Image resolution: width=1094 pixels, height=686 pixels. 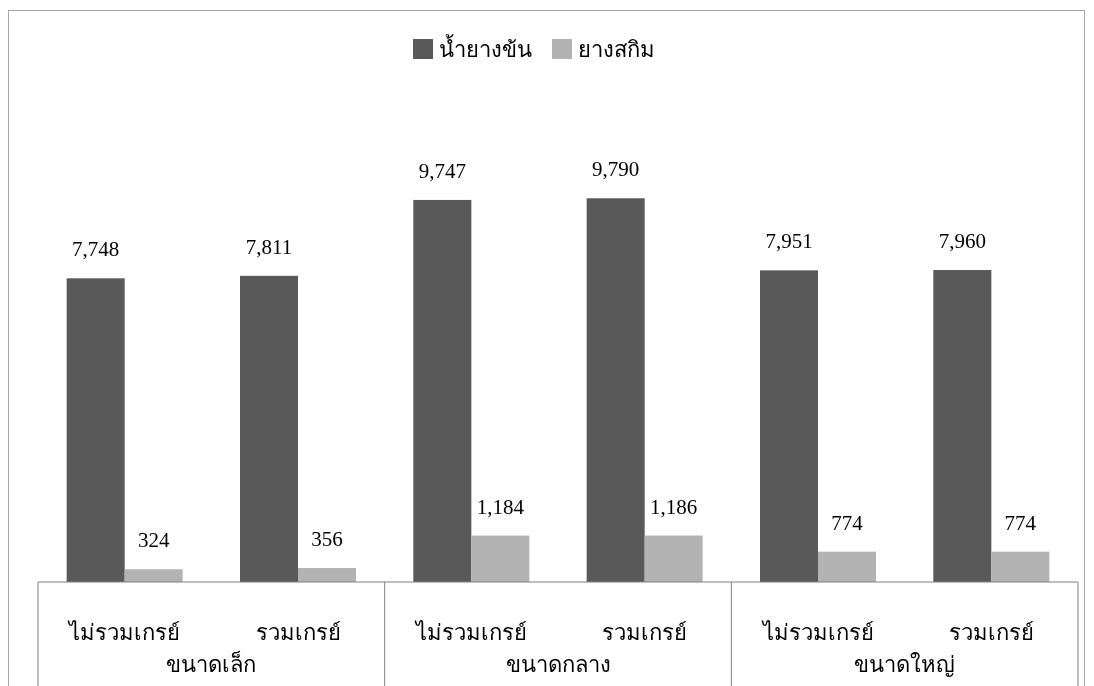 What do you see at coordinates (485, 48) in the screenshot?
I see `legend-label: น้ำยางข้น` at bounding box center [485, 48].